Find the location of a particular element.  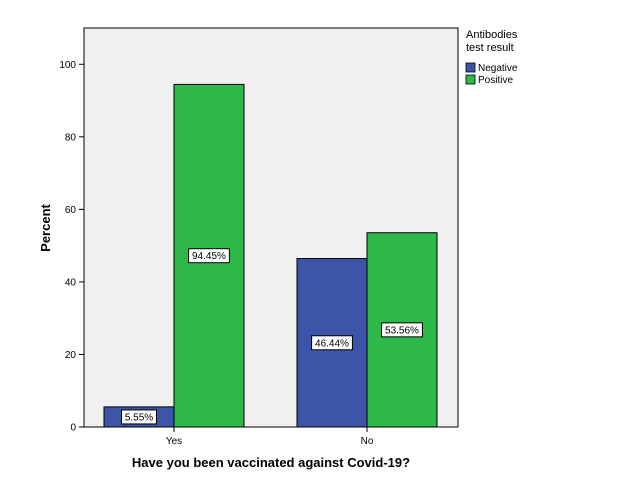

data-label: 53.56% is located at coordinates (402, 330).